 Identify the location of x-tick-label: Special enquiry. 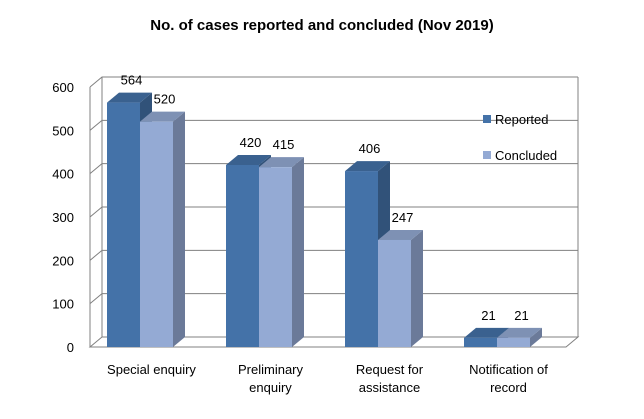
(151, 369).